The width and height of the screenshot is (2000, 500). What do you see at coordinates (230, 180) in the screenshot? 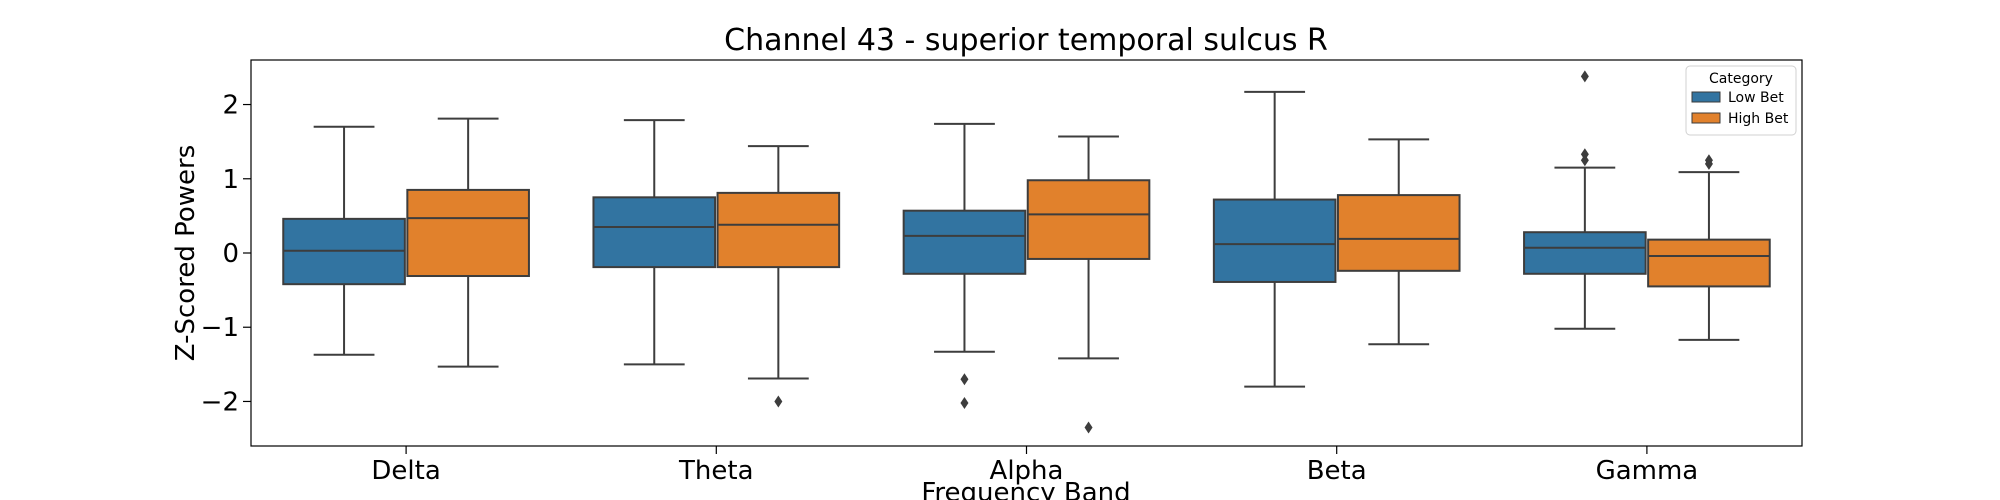
I see `y-tick-label: 1` at bounding box center [230, 180].